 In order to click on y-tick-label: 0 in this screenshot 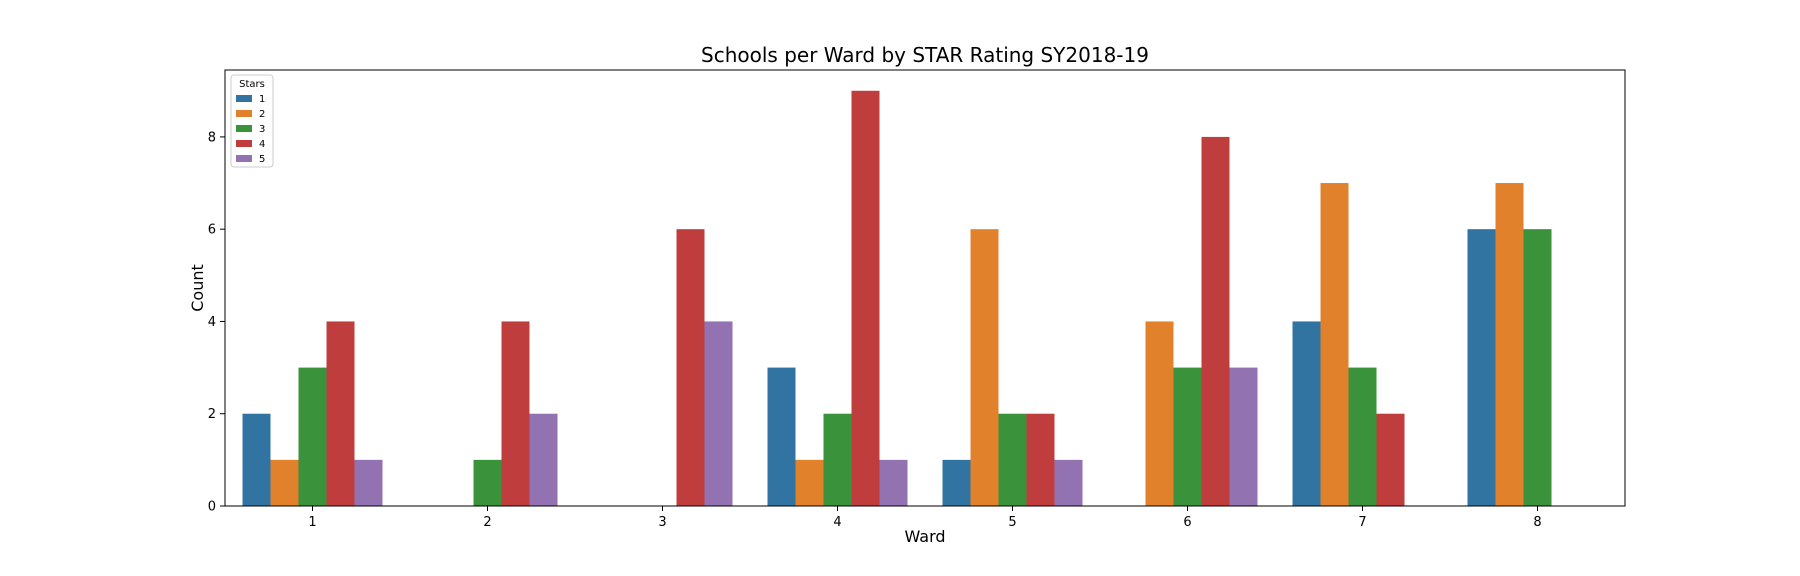, I will do `click(212, 507)`.